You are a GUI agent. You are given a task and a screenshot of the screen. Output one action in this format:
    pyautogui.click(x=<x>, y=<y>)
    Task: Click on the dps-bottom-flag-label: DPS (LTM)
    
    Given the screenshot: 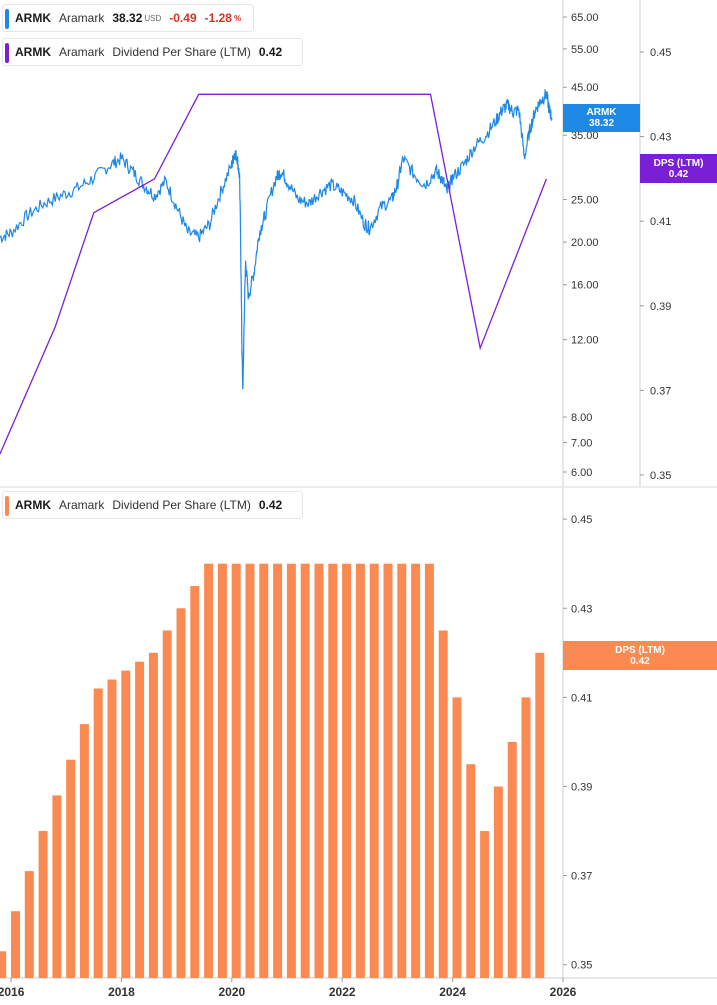 What is the action you would take?
    pyautogui.click(x=640, y=650)
    